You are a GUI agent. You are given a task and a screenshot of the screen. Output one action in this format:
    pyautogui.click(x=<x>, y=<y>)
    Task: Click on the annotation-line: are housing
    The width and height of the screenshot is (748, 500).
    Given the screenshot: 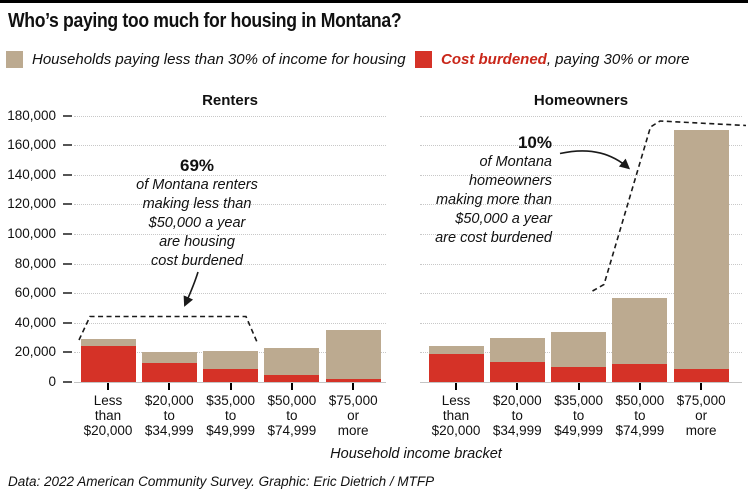 What is the action you would take?
    pyautogui.click(x=197, y=242)
    